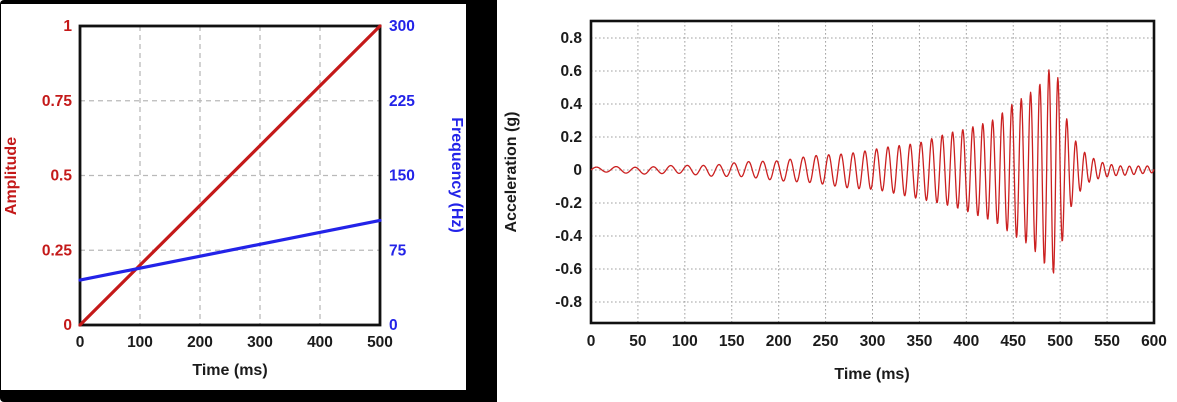 The image size is (1177, 402). Describe the element at coordinates (637, 341) in the screenshot. I see `x-tick-label: 50` at that location.